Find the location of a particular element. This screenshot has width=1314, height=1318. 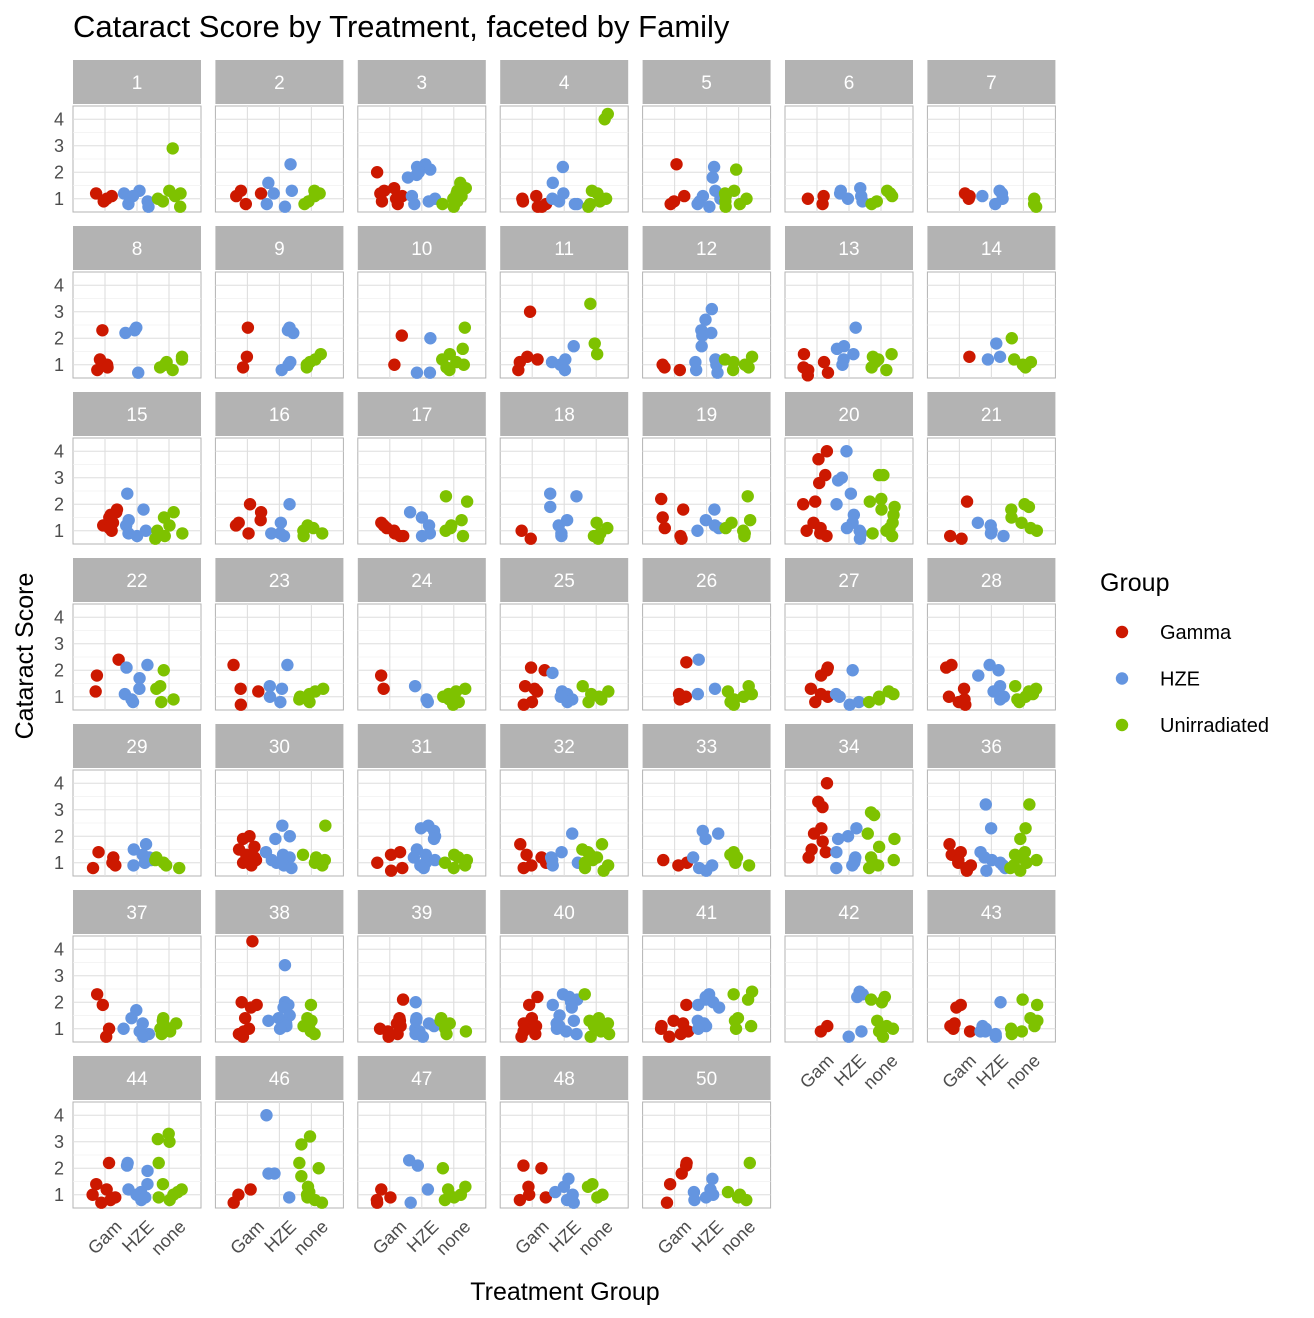

facet-panel: 32 is located at coordinates (564, 800).